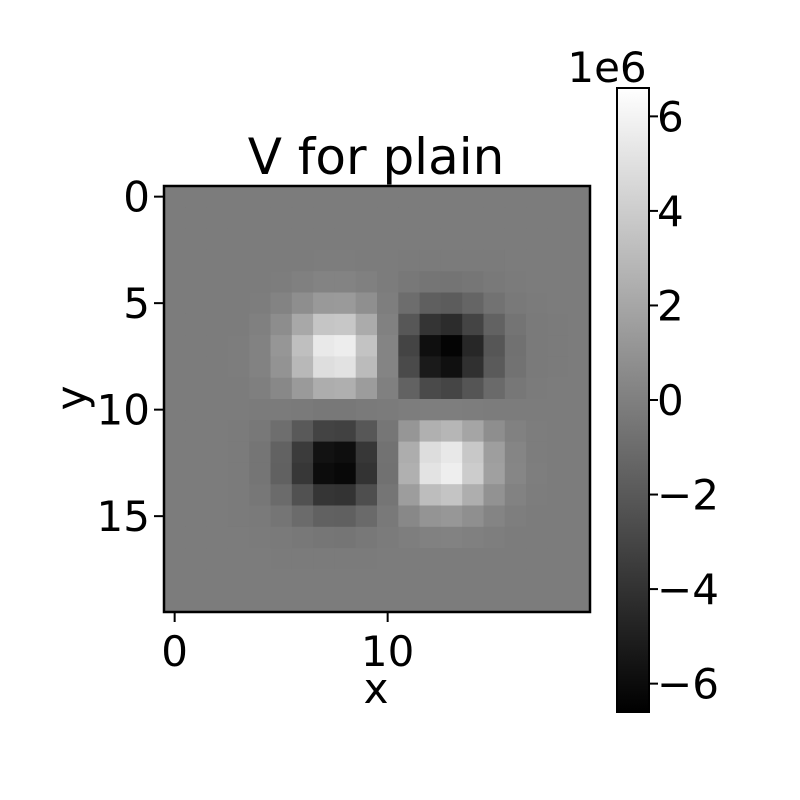 The width and height of the screenshot is (800, 800). I want to click on colorbar-offset-label: 1e6, so click(606, 67).